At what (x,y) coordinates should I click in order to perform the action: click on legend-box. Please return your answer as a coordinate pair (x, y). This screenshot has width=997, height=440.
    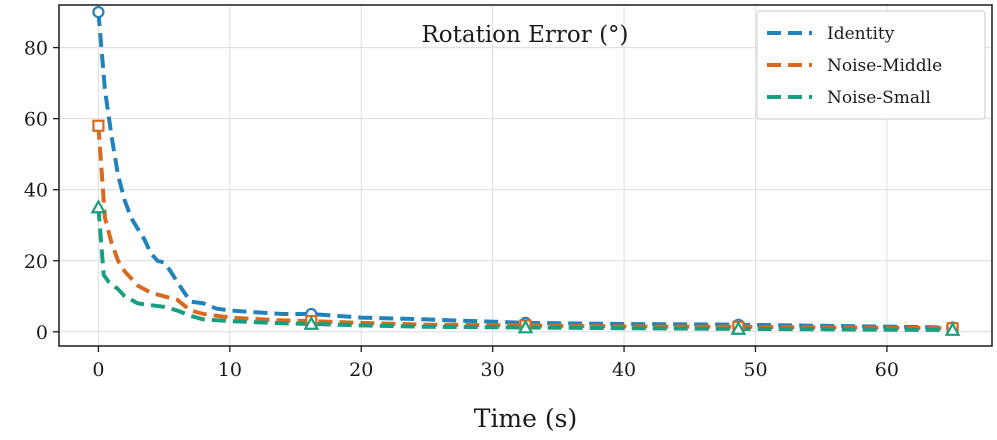
    Looking at the image, I should click on (871, 65).